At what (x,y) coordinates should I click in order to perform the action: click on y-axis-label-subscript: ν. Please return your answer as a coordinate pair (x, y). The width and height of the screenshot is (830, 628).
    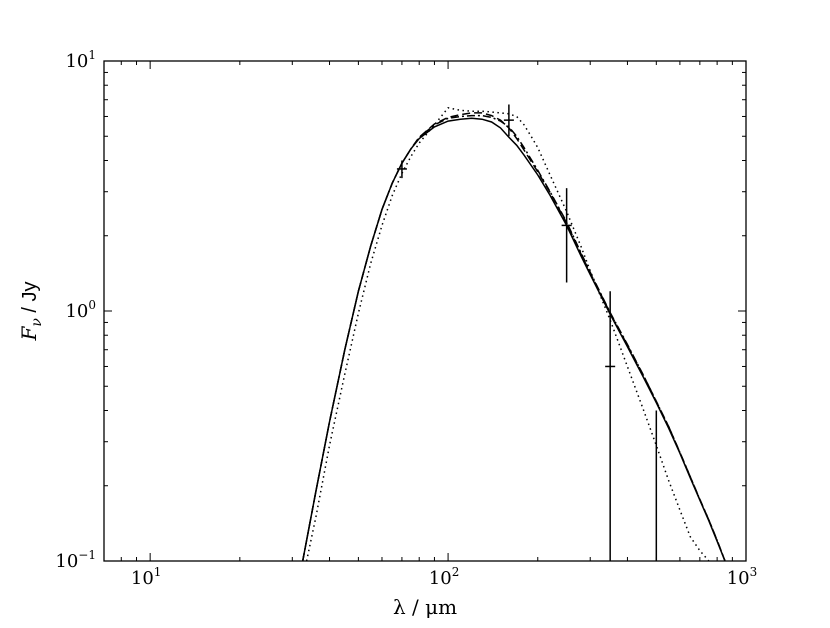
    Looking at the image, I should click on (37, 322).